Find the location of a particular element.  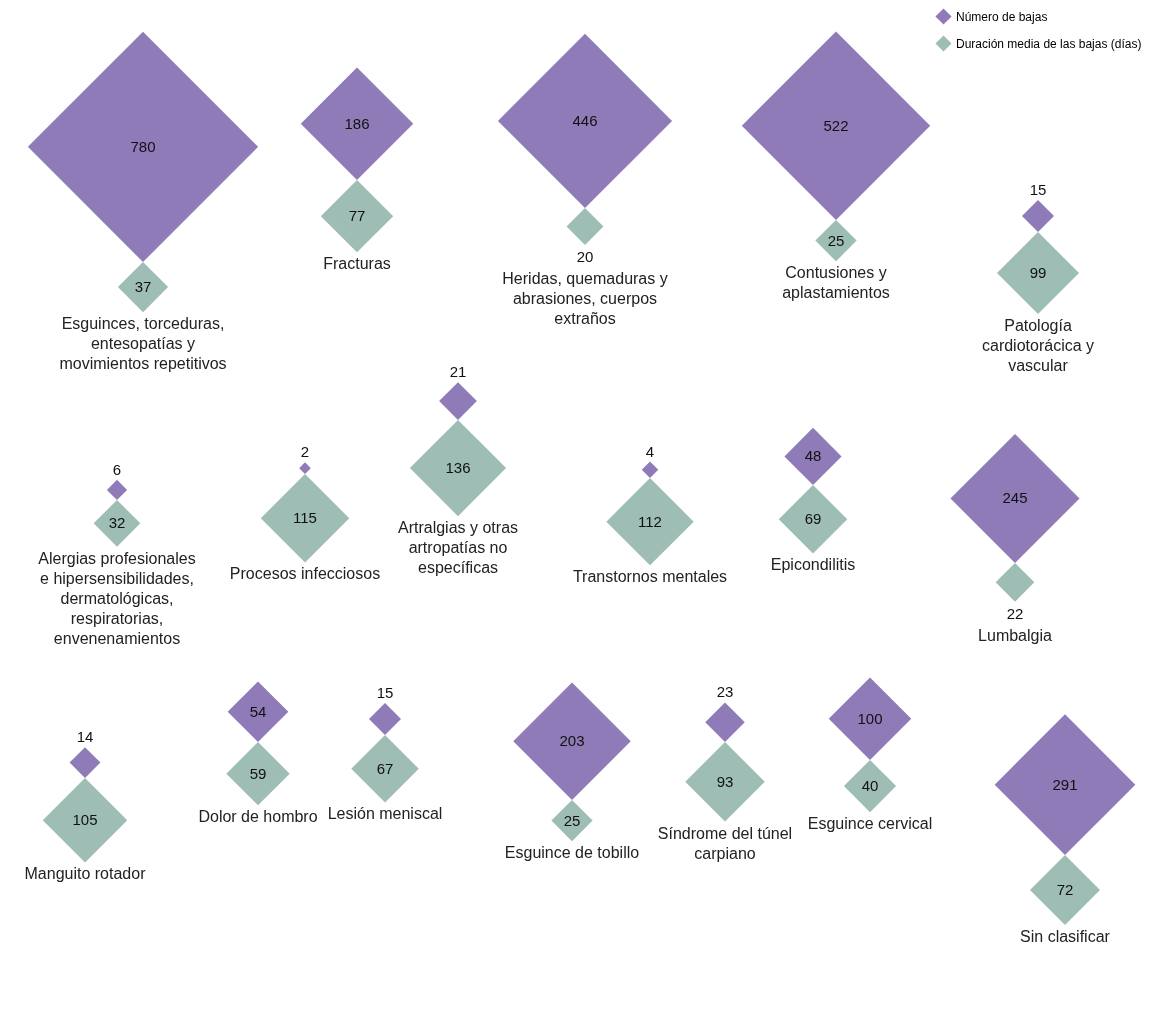

data-label: 522 is located at coordinates (836, 125).